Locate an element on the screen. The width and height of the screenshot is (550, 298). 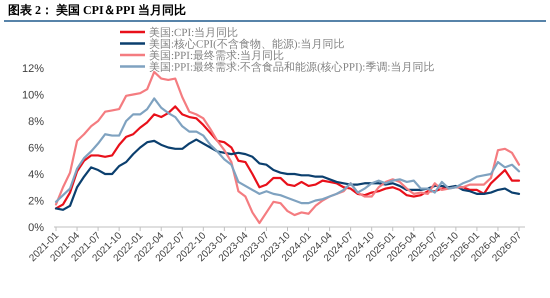
y-tick-label: 10% is located at coordinates (33, 96).